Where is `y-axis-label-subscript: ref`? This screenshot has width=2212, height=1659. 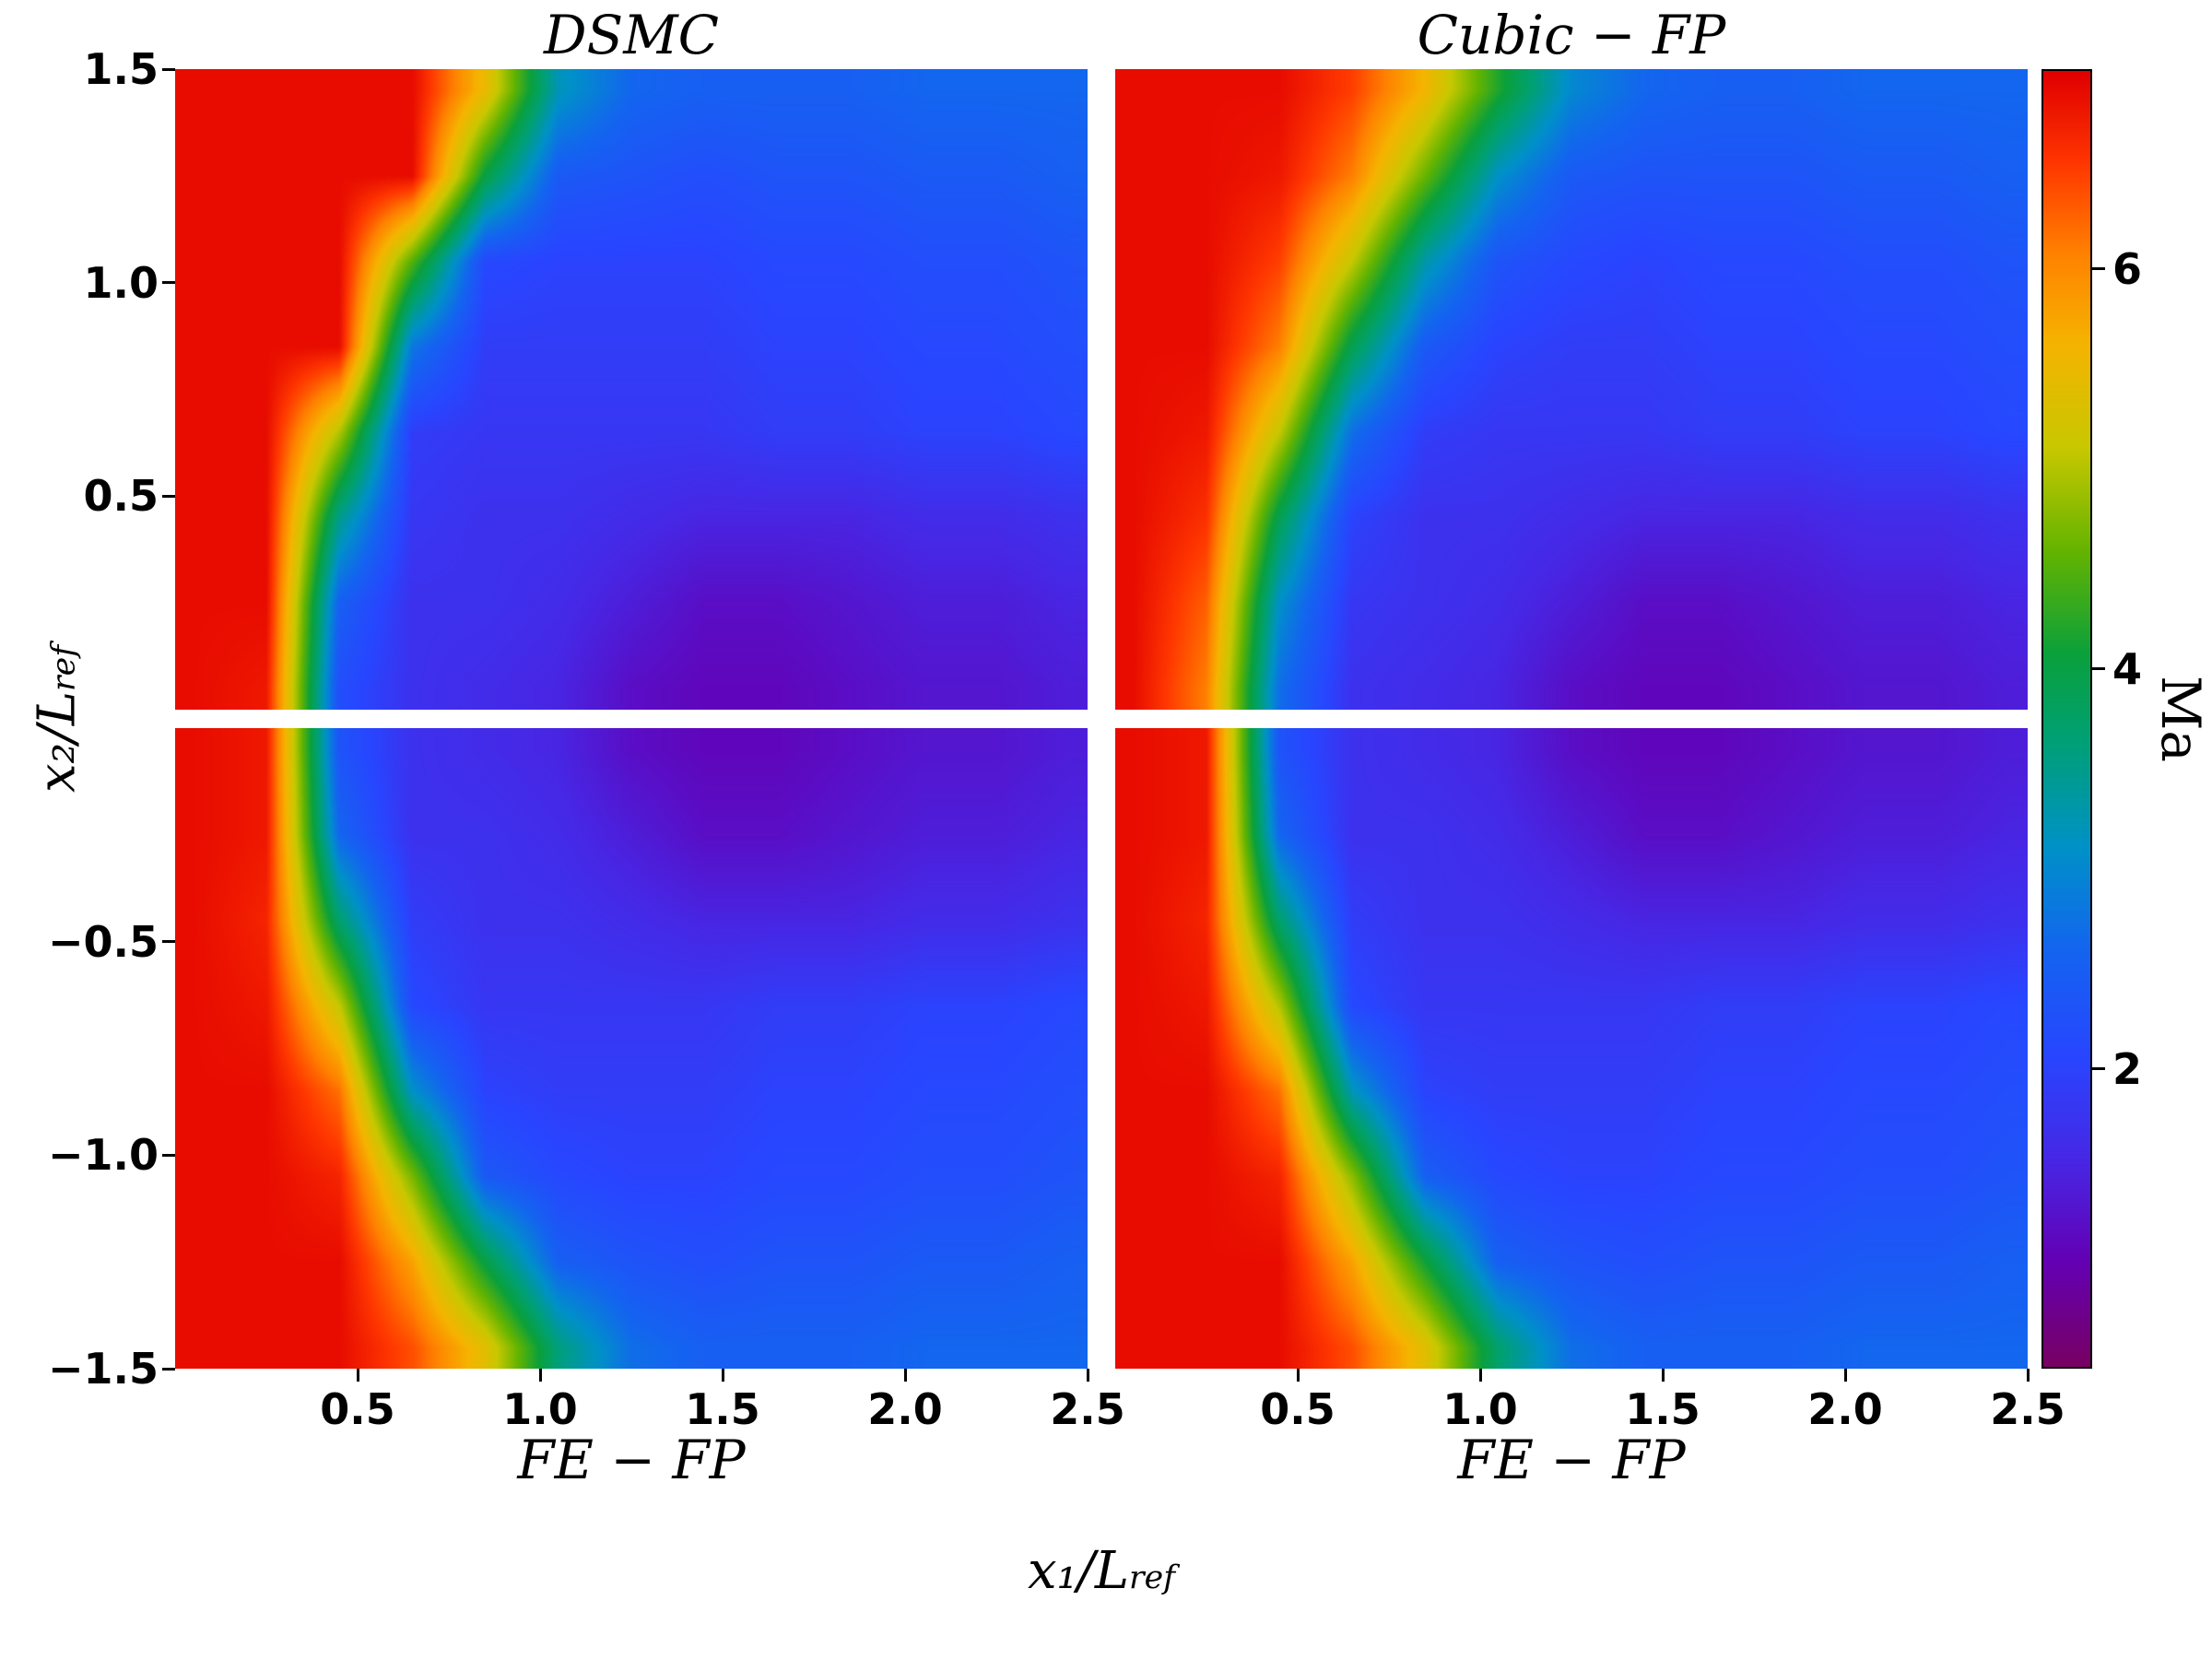
y-axis-label-subscript: ref is located at coordinates (64, 667).